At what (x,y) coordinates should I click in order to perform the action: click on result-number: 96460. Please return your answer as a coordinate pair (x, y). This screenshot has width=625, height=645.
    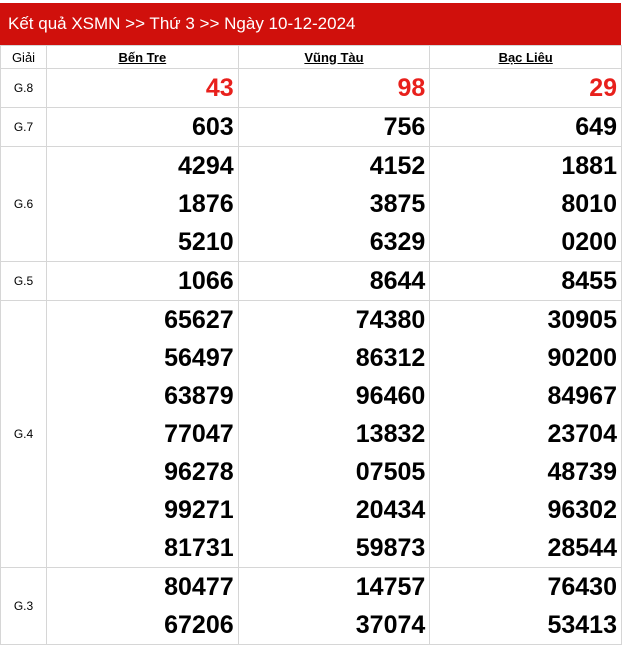
    Looking at the image, I should click on (390, 396).